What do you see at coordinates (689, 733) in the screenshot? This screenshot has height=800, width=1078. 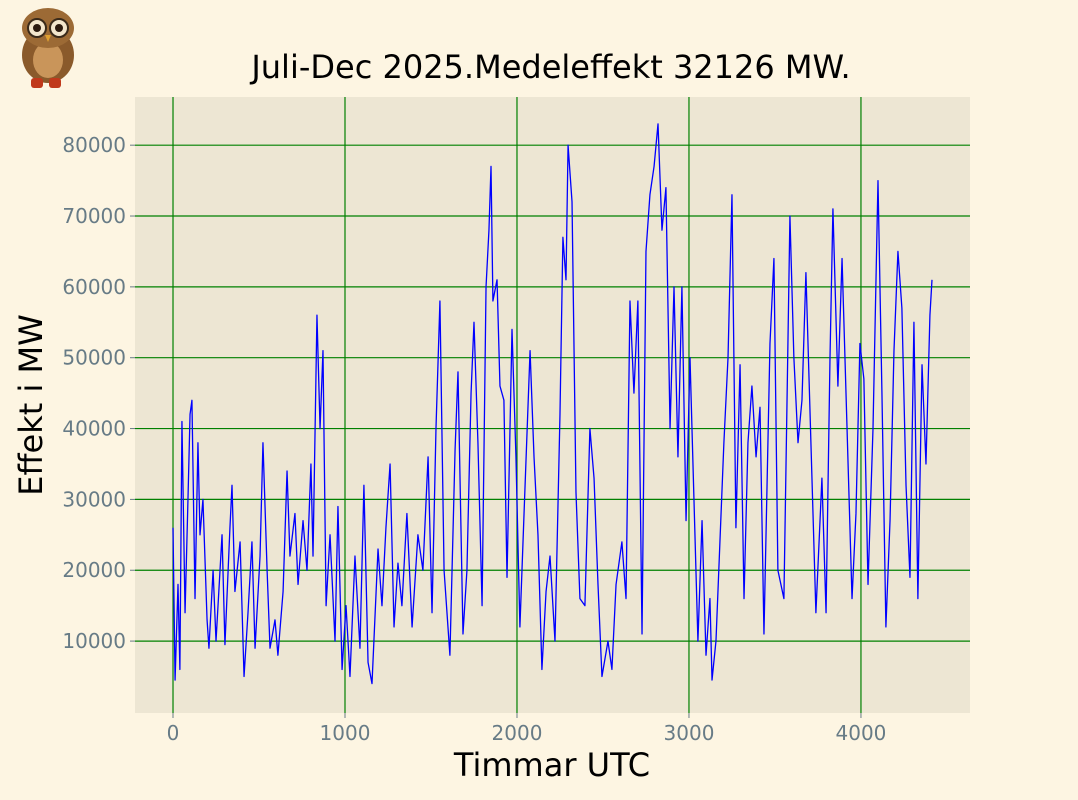 I see `x-tick-label: 3000` at bounding box center [689, 733].